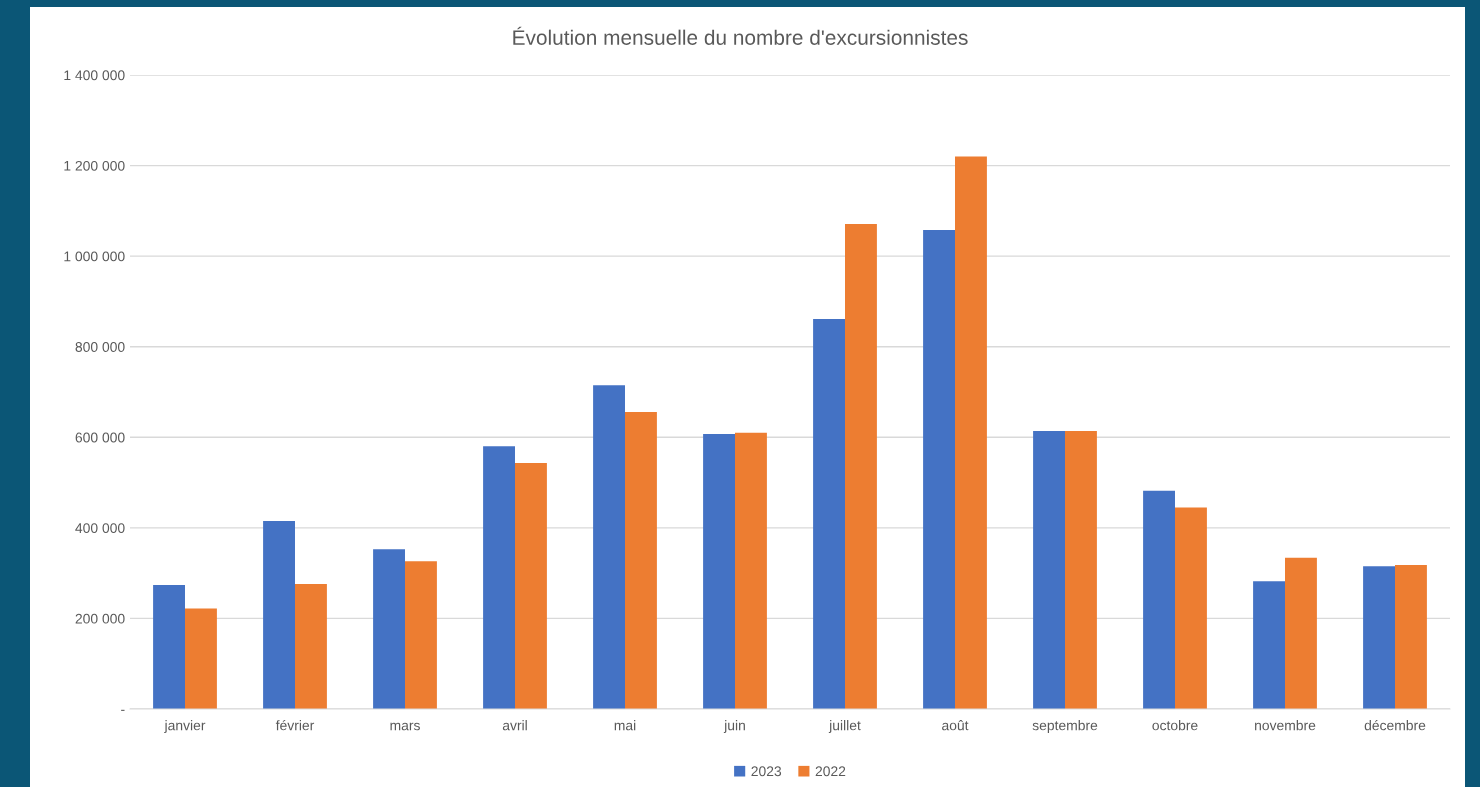 The height and width of the screenshot is (787, 1480). What do you see at coordinates (185, 727) in the screenshot?
I see `x-tick-label: janvier` at bounding box center [185, 727].